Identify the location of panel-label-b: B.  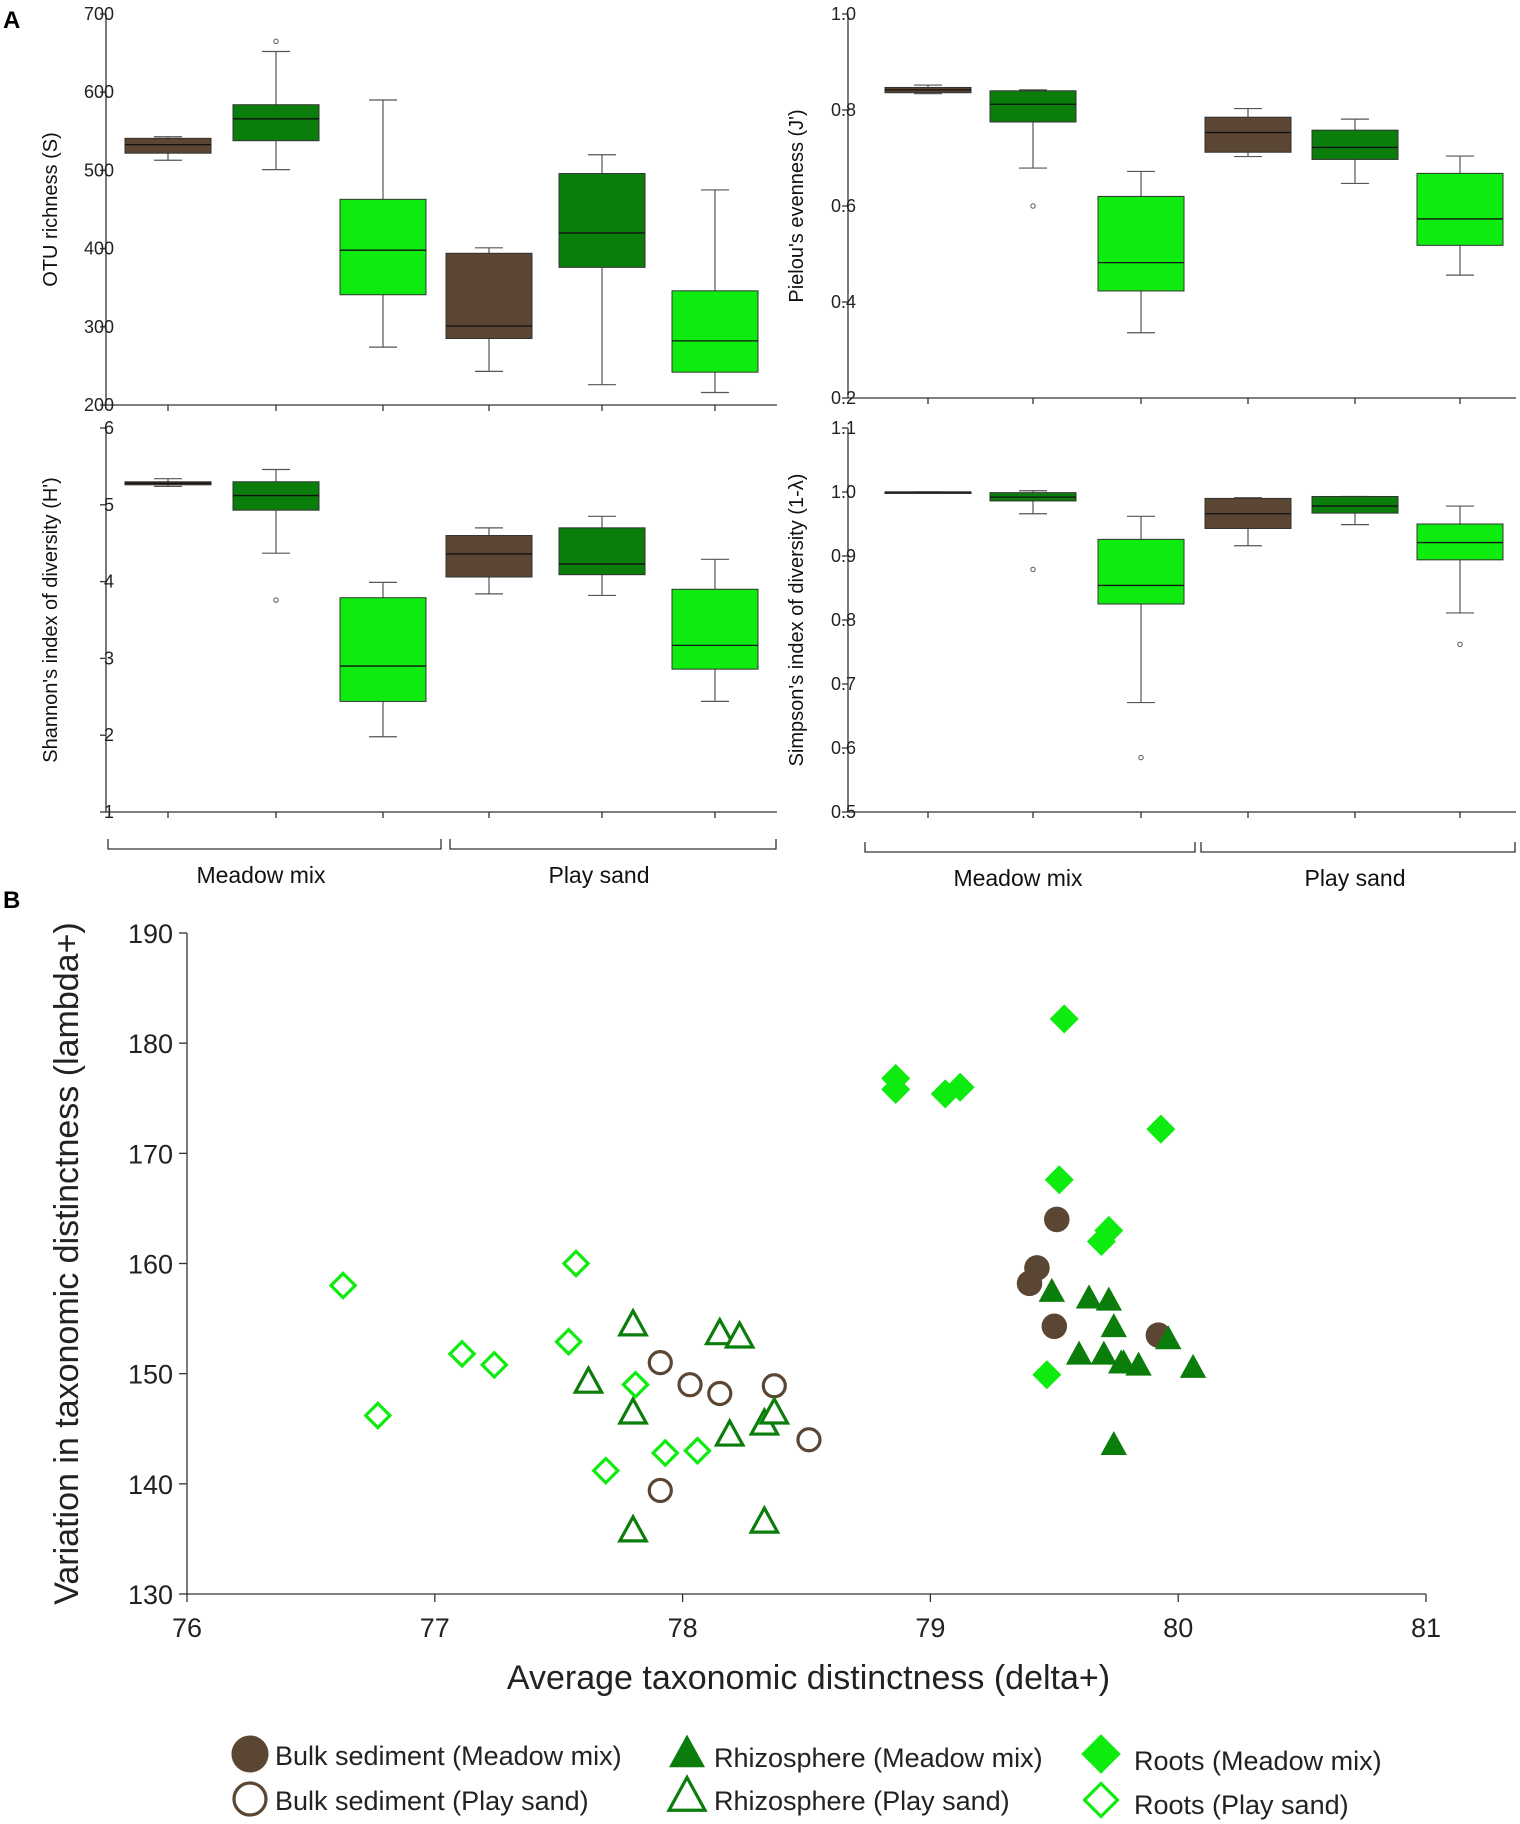
(11, 900).